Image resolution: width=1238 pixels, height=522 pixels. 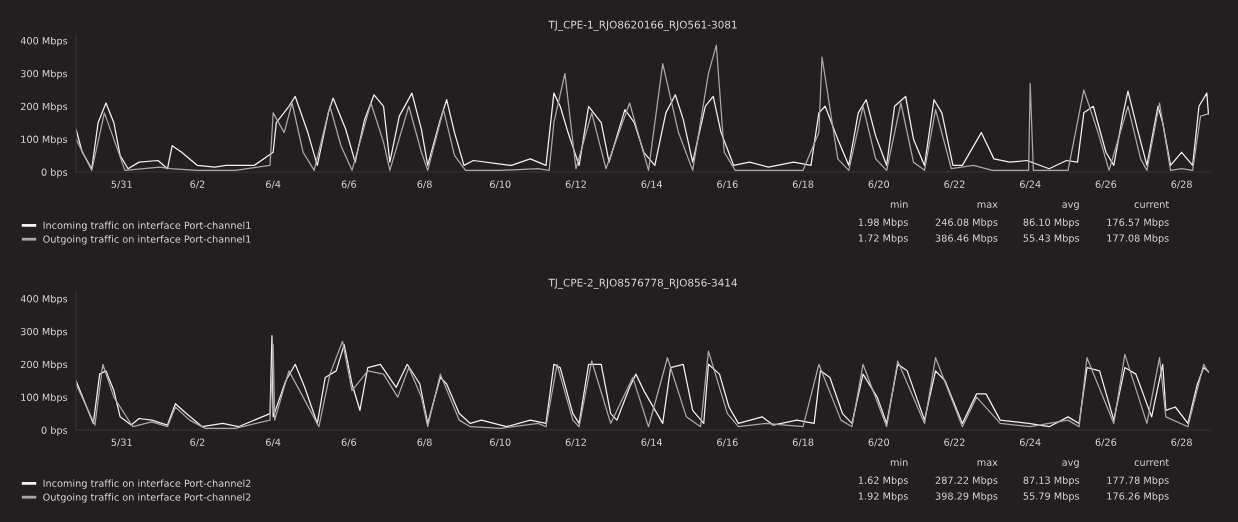 I want to click on legend-label: Incoming traffic on interface Port-channel2, so click(x=147, y=484).